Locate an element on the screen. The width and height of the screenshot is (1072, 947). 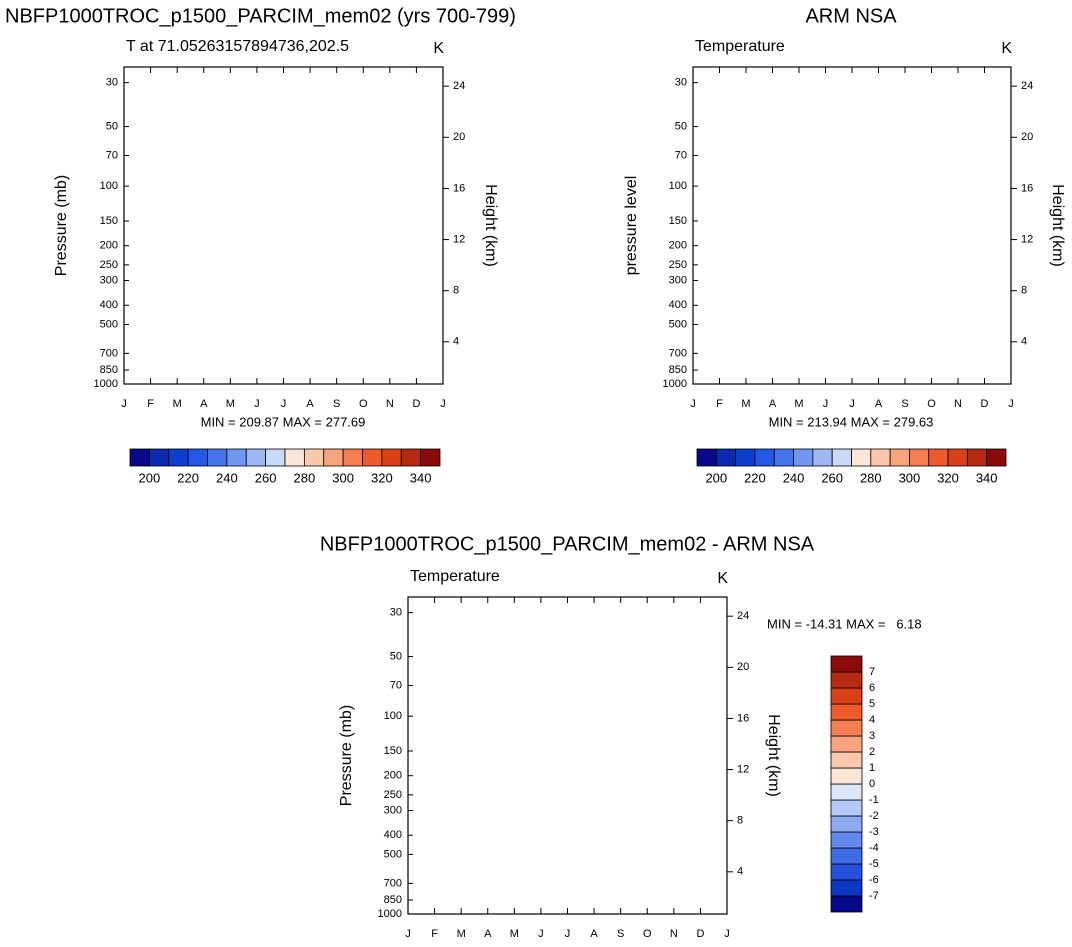
y-tick-label: 150 is located at coordinates (109, 221).